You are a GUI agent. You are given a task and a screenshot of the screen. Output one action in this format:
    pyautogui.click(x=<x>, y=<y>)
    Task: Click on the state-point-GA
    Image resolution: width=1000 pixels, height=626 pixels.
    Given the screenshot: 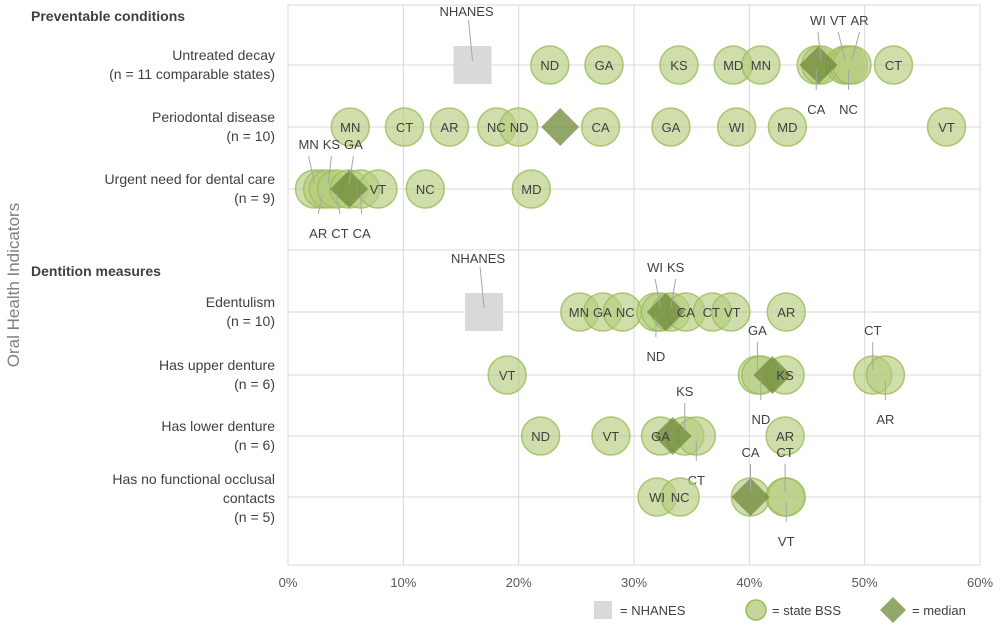 What is the action you would take?
    pyautogui.click(x=671, y=127)
    